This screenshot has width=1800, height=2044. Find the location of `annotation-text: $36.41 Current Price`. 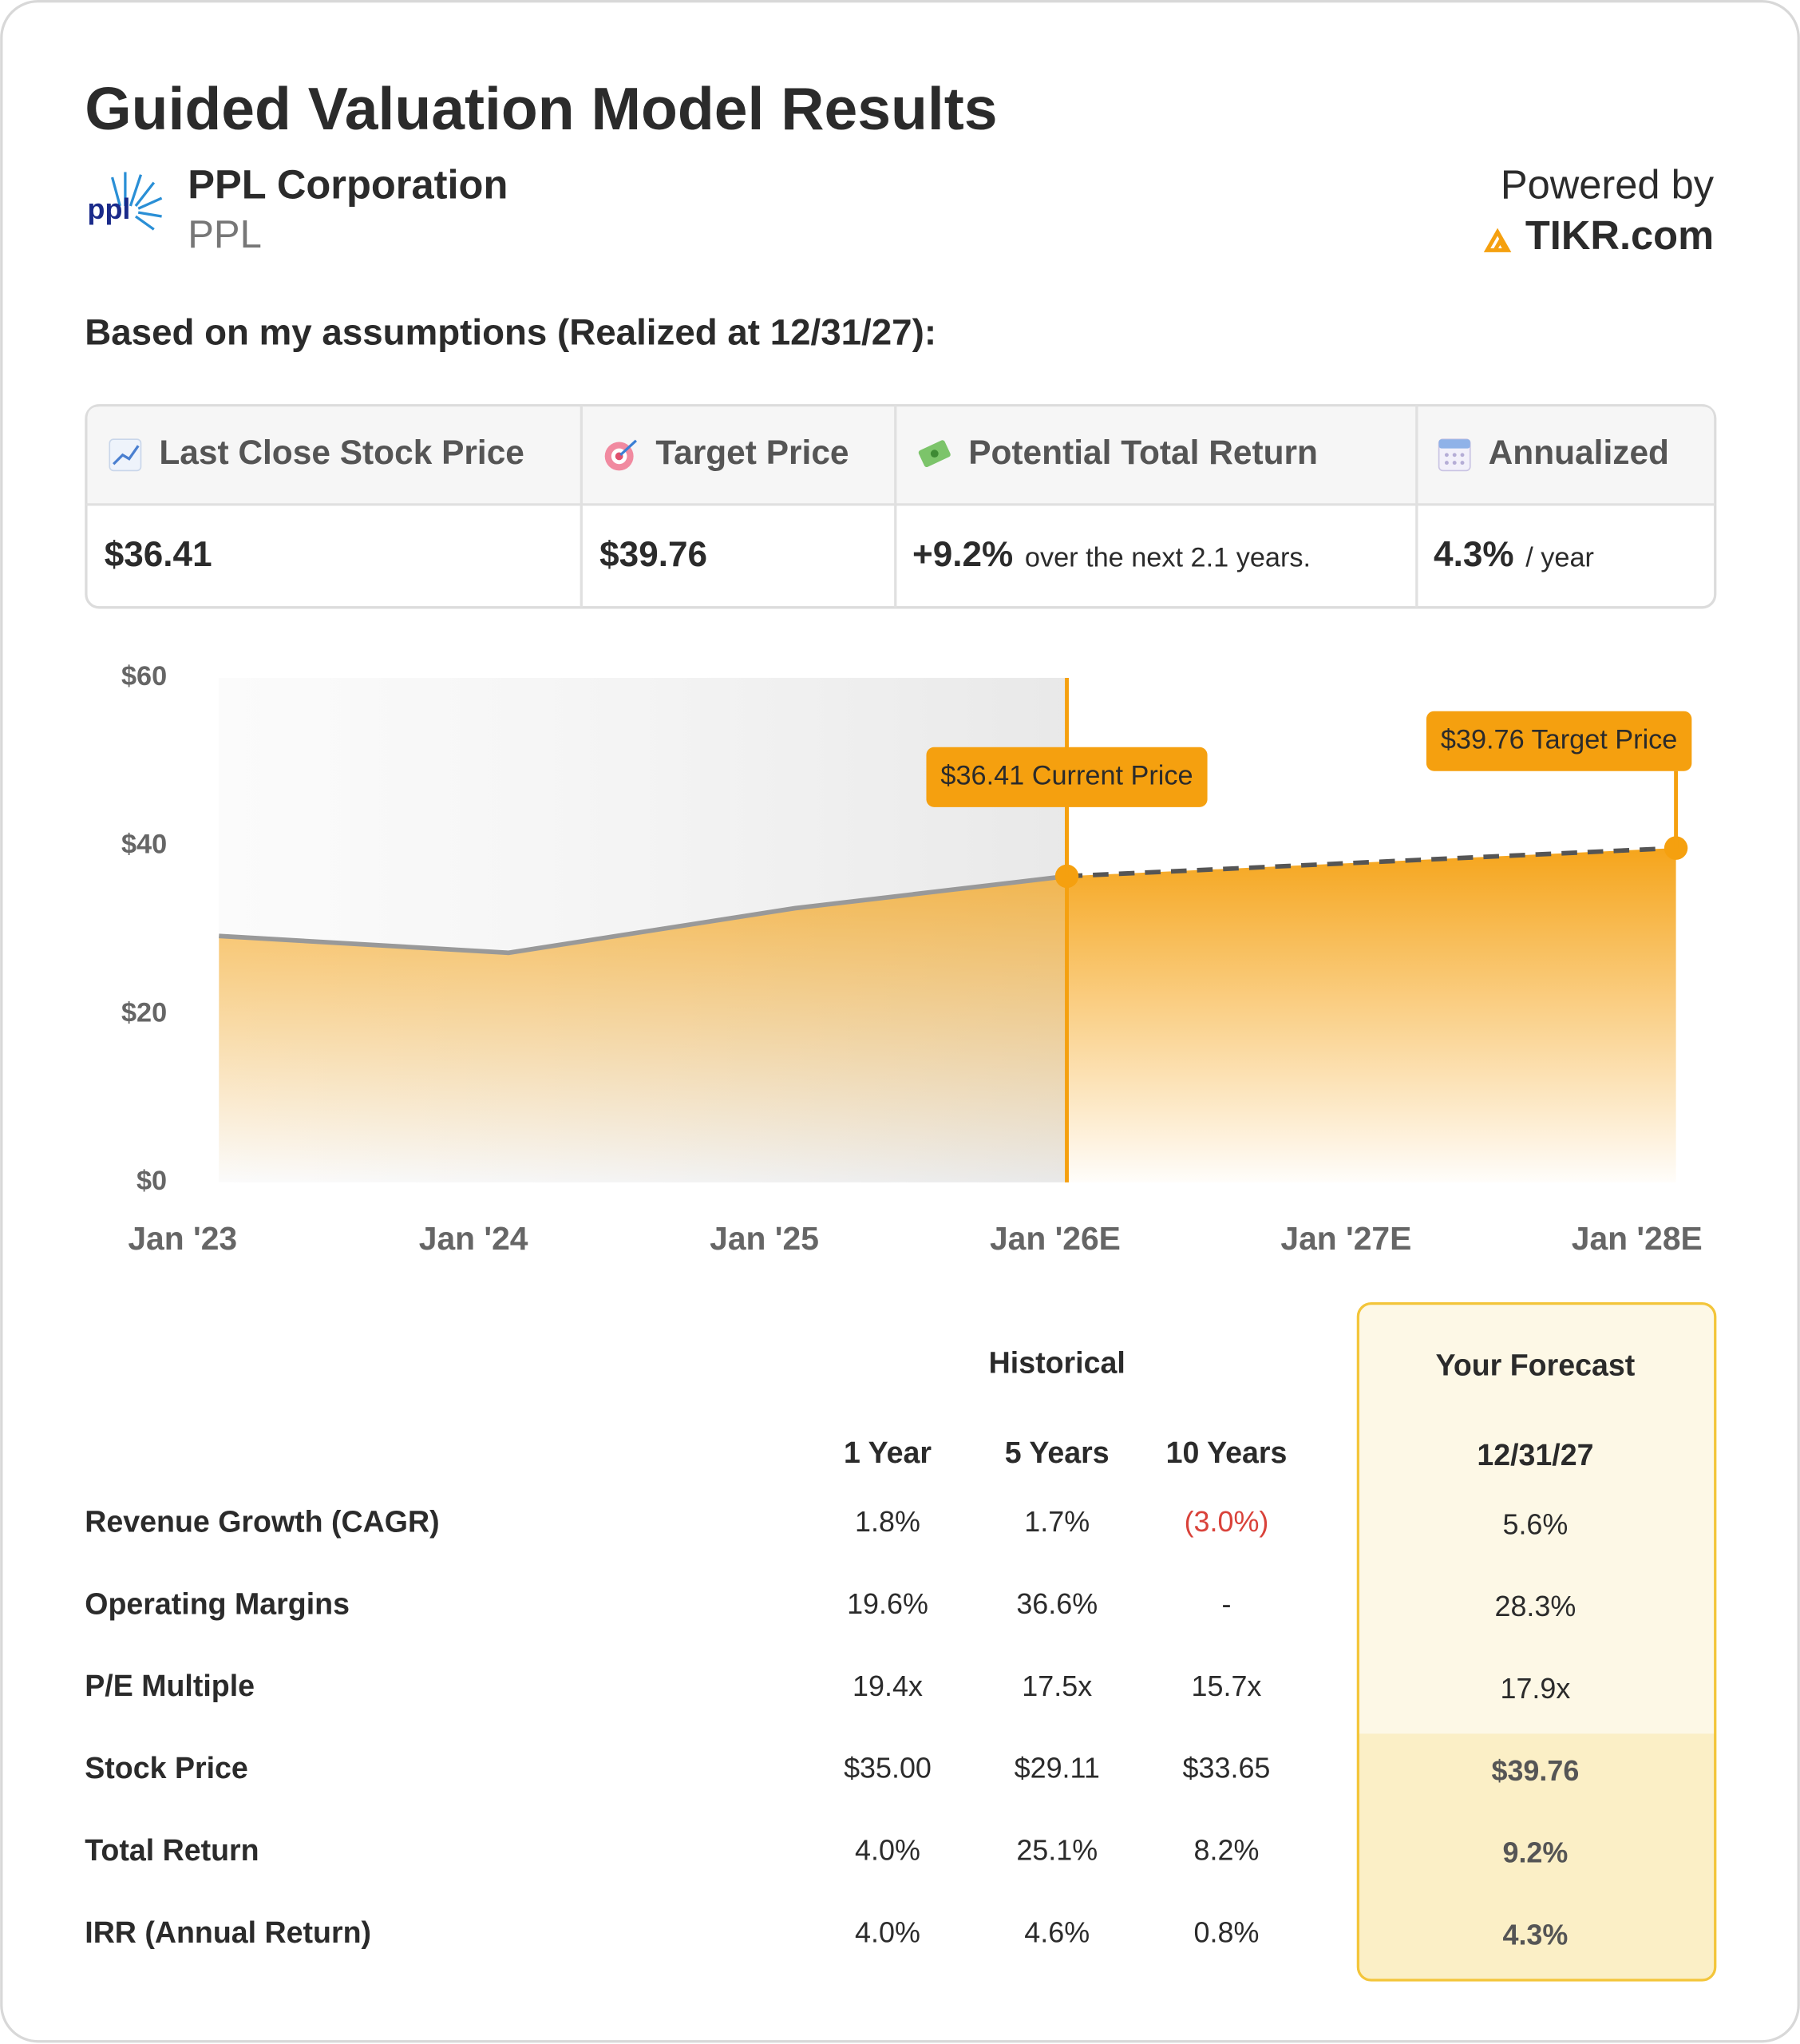

annotation-text: $36.41 Current Price is located at coordinates (1066, 775).